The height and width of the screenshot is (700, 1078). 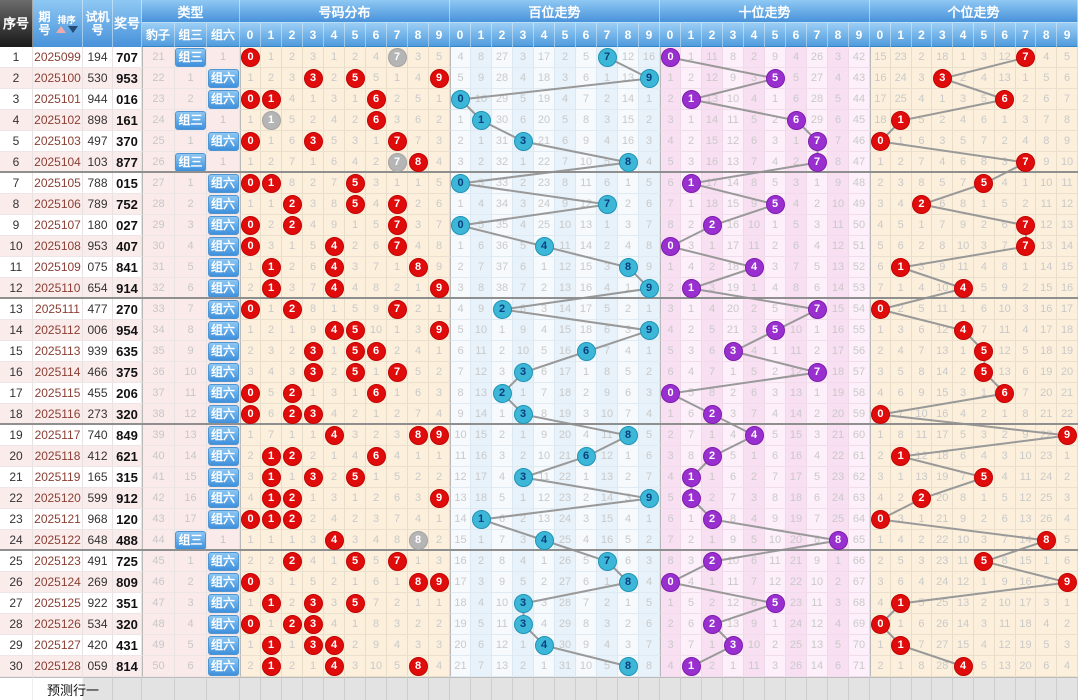 I want to click on dist-drawn-circle: 6, so click(x=376, y=393).